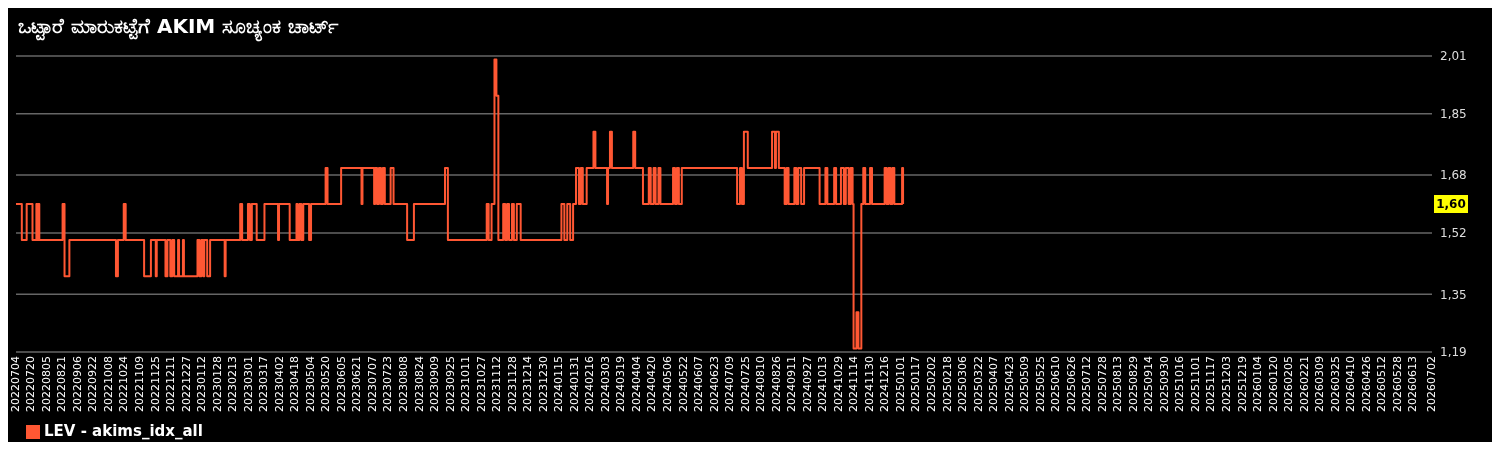 The height and width of the screenshot is (450, 1500). I want to click on x-tick-label: 20240131, so click(574, 384).